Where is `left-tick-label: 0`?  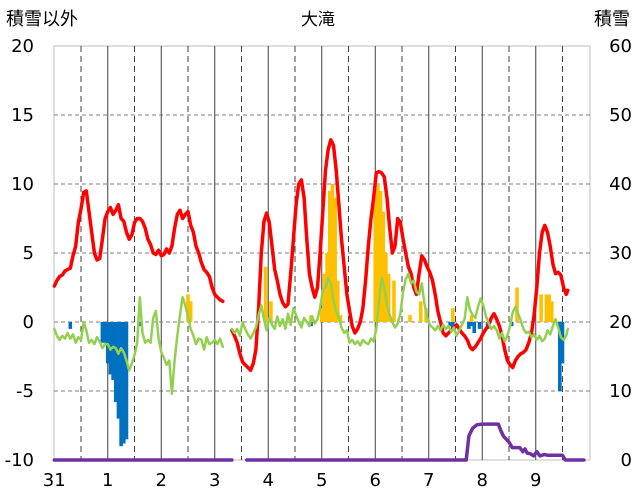
left-tick-label: 0 is located at coordinates (28, 322).